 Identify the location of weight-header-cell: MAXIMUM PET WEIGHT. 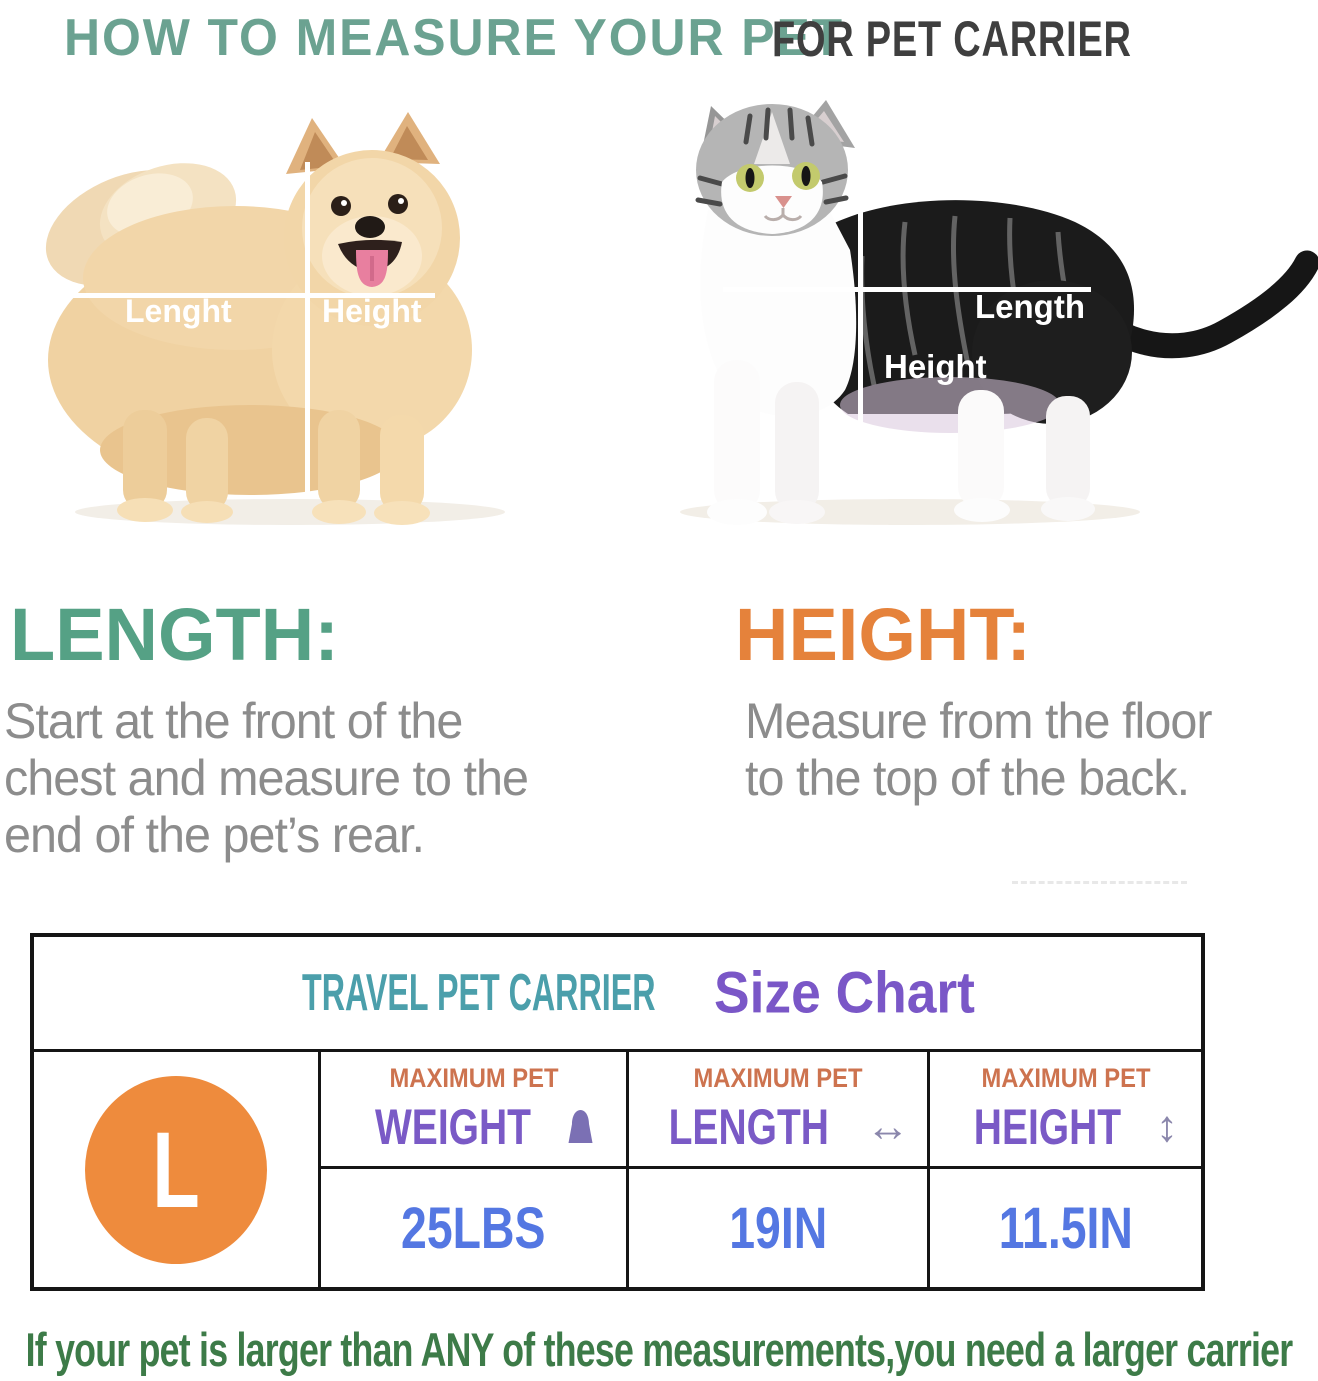
(473, 1110).